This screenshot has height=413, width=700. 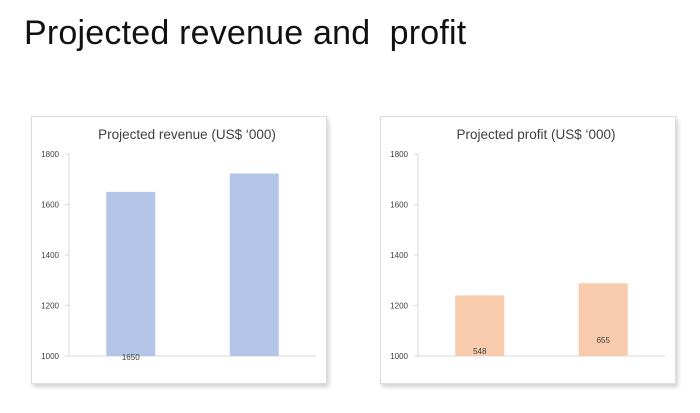 What do you see at coordinates (480, 351) in the screenshot?
I see `profit-data-label: 548` at bounding box center [480, 351].